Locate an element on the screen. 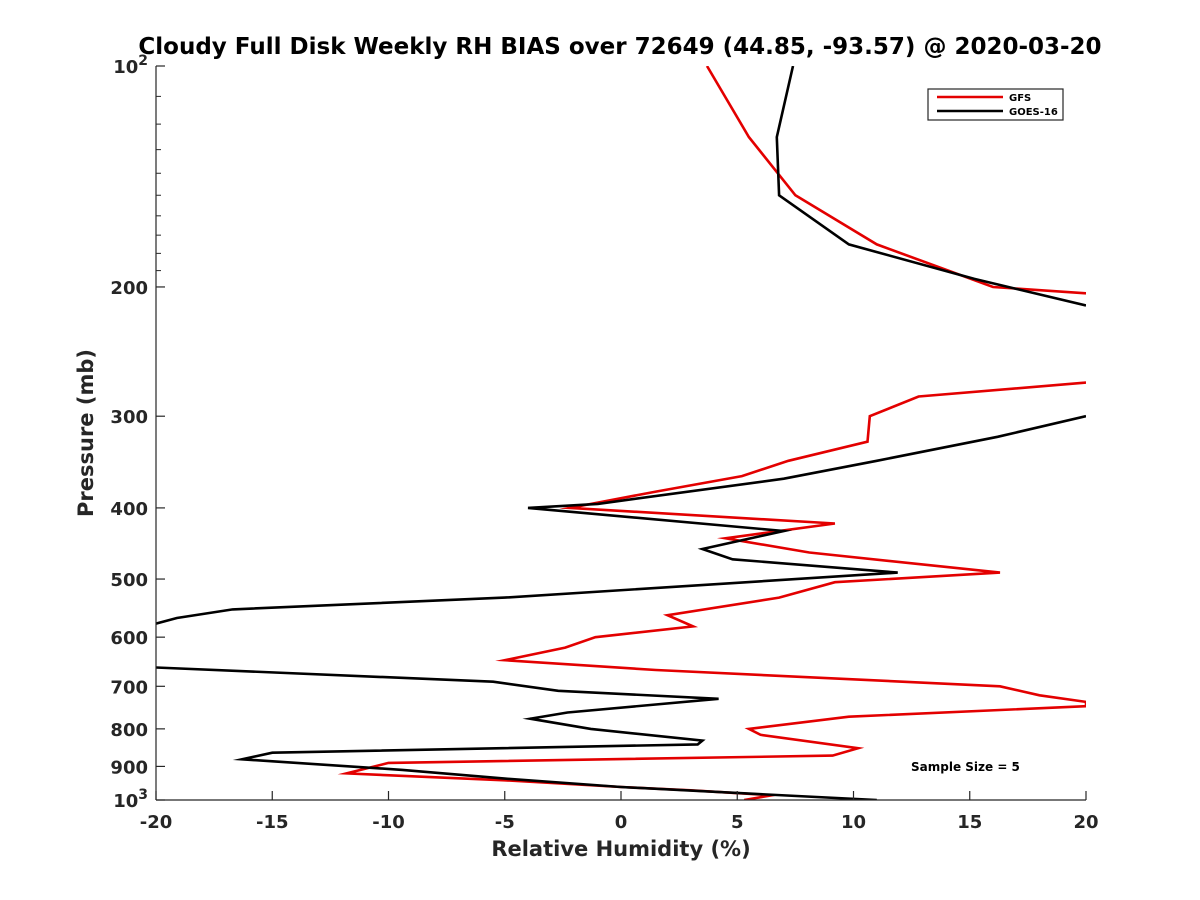  legend-label-gfs: GFS is located at coordinates (1020, 98).